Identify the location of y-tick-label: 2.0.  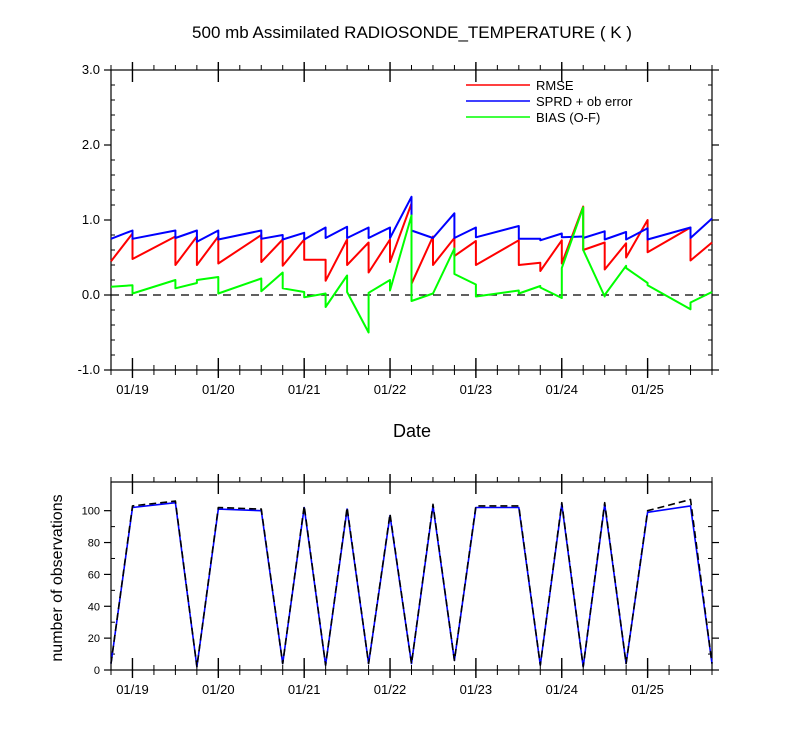
(91, 144).